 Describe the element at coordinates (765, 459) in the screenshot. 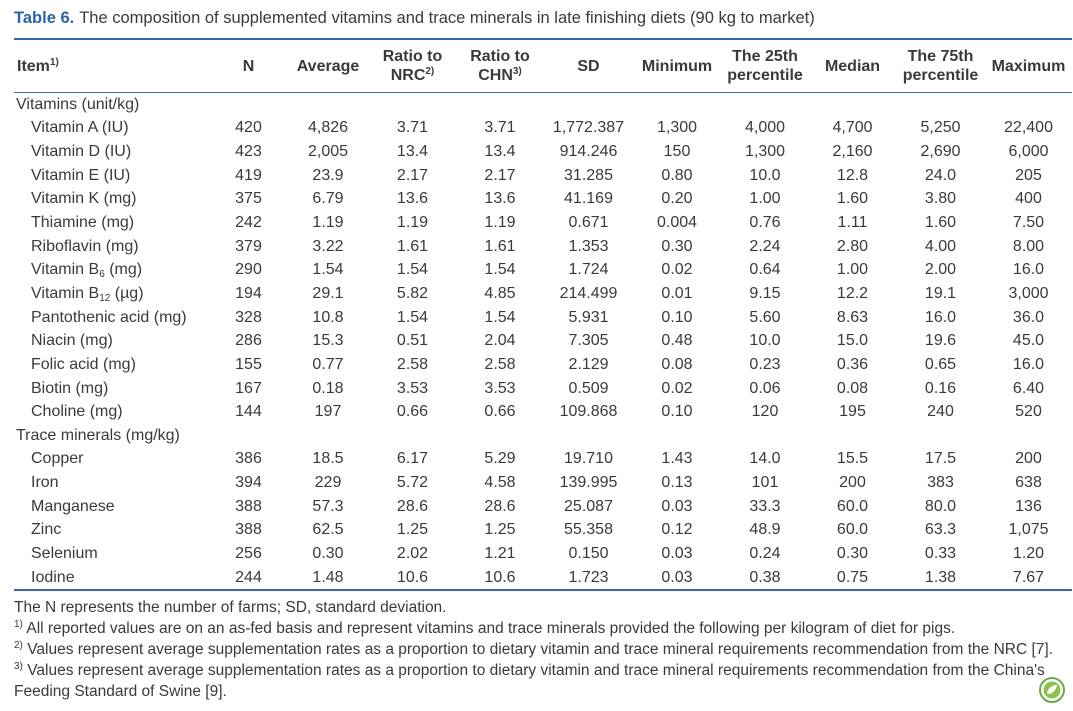

I see `value-cell: 14.0` at that location.